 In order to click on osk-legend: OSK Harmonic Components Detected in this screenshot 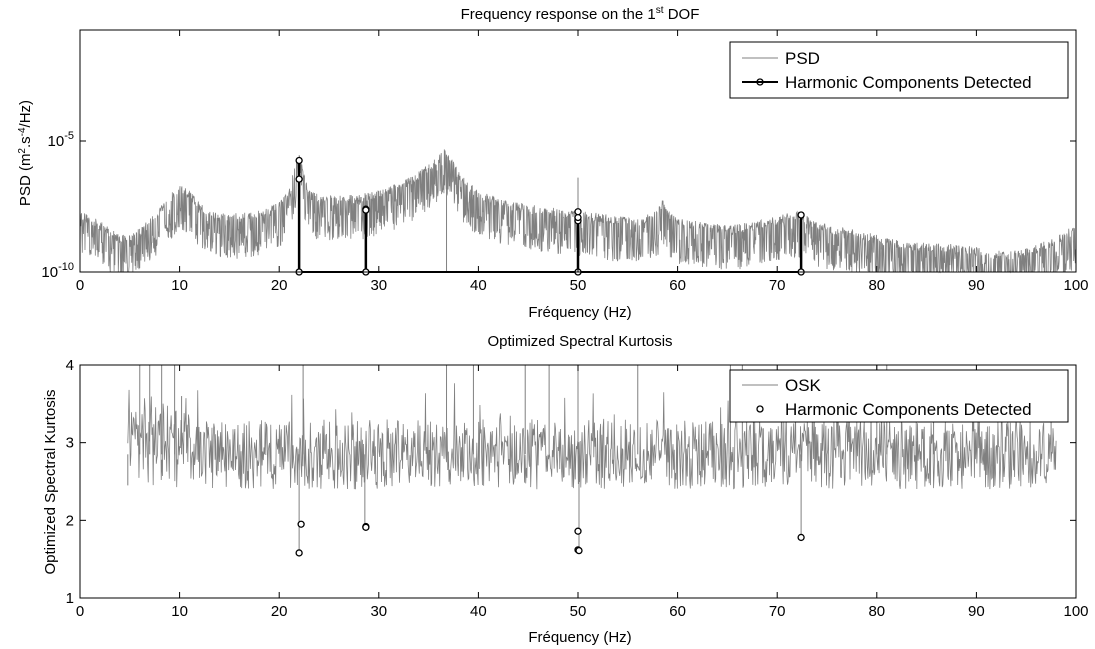, I will do `click(899, 396)`.